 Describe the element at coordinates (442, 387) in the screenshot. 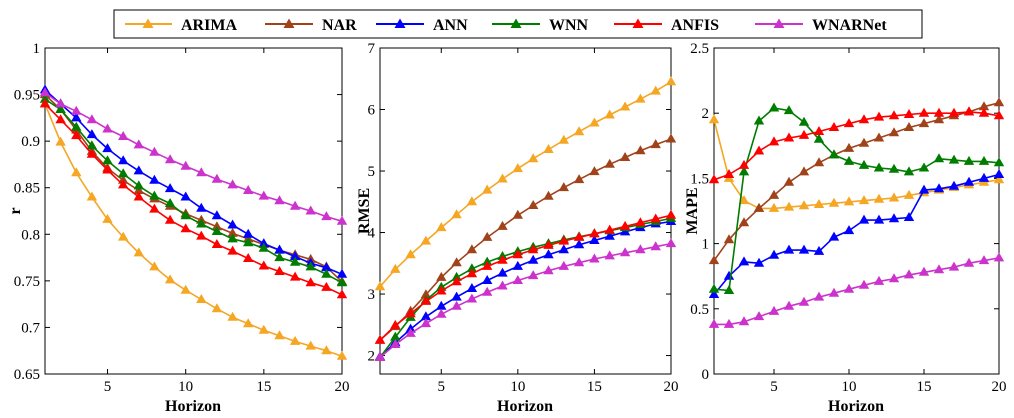

I see `x-tick-label: 5` at that location.